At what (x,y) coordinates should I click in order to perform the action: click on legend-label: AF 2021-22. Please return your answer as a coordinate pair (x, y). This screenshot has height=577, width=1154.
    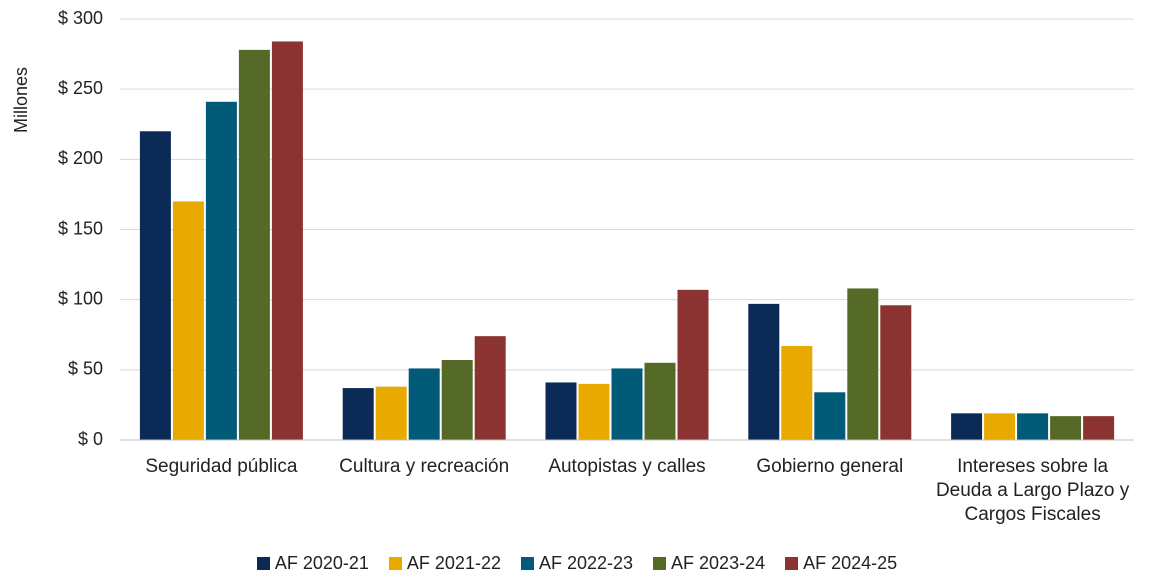
    Looking at the image, I should click on (453, 563).